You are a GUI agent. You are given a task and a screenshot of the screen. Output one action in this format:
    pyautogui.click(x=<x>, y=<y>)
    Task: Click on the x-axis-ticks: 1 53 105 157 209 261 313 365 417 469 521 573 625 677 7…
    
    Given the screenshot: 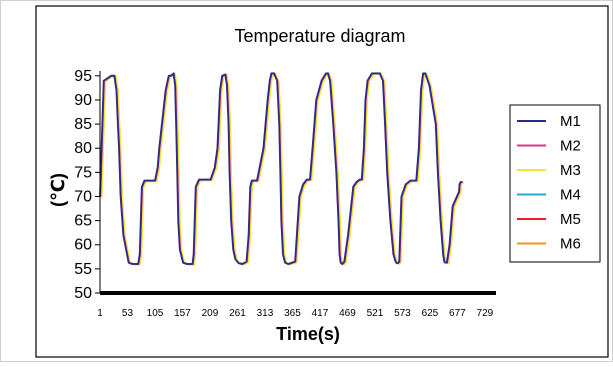 What is the action you would take?
    pyautogui.click(x=295, y=313)
    